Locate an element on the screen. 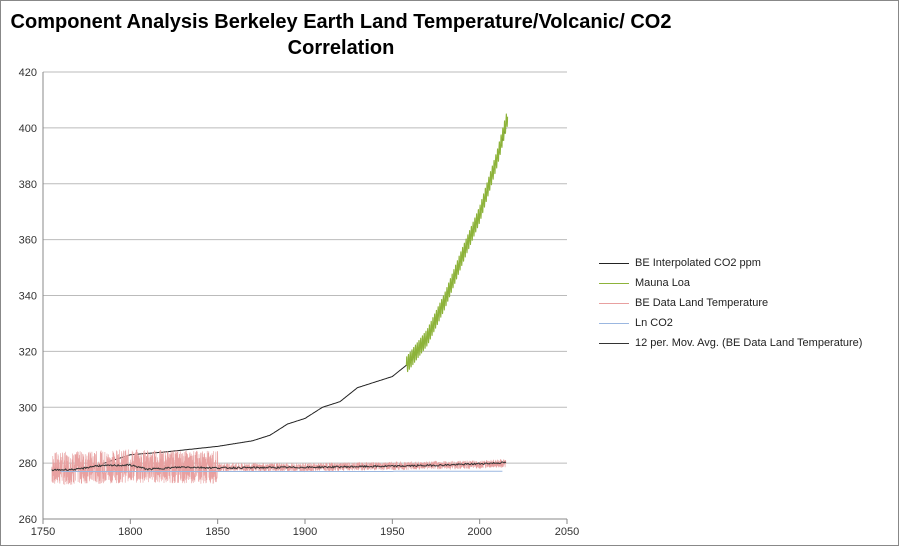 The width and height of the screenshot is (899, 546). legend-label: Mauna Loa is located at coordinates (663, 283).